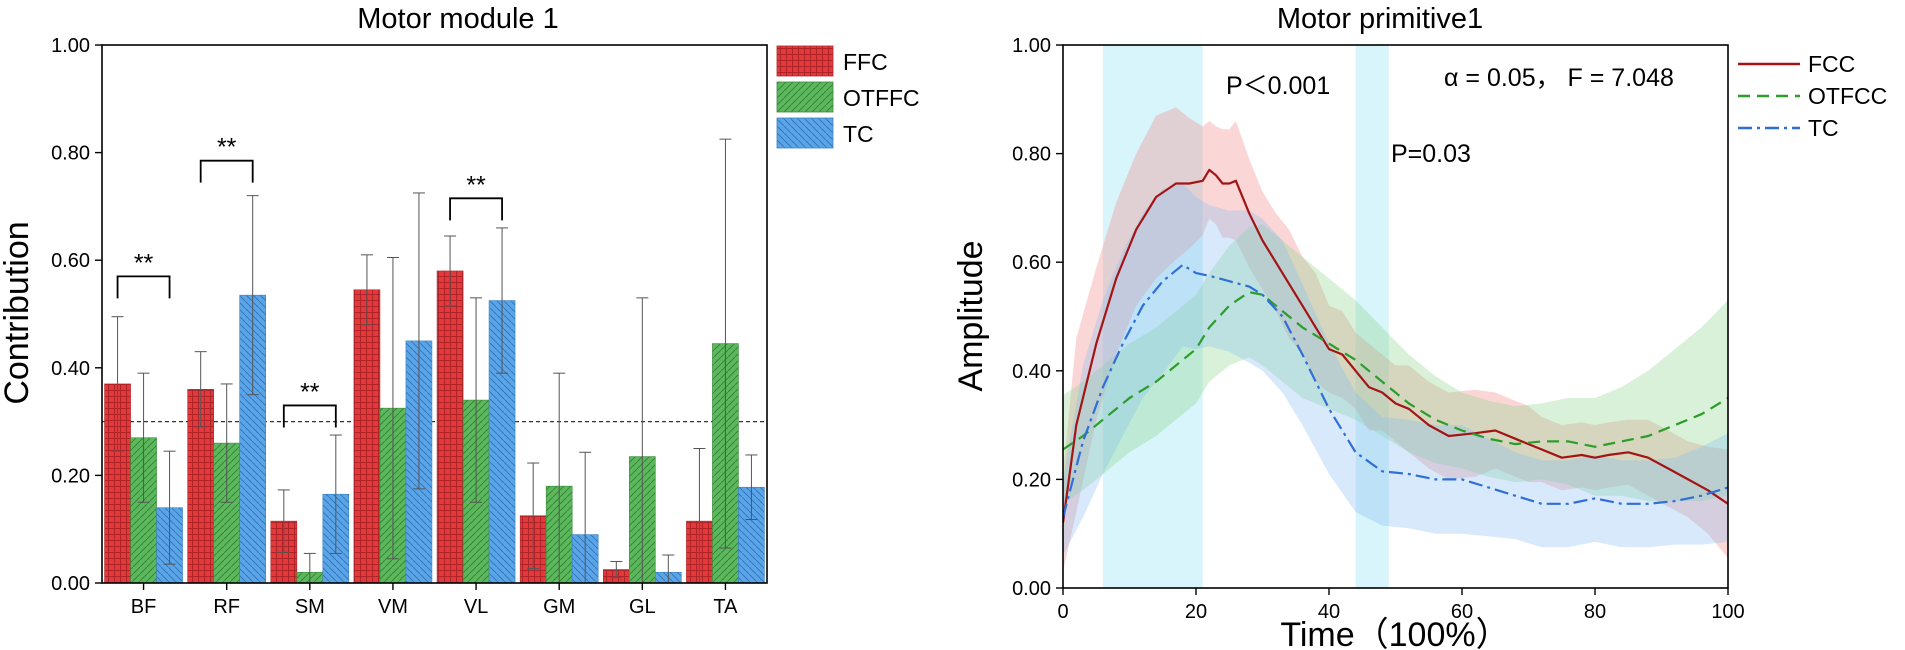 The image size is (1905, 650). What do you see at coordinates (805, 133) in the screenshot?
I see `legend-swatch-tc` at bounding box center [805, 133].